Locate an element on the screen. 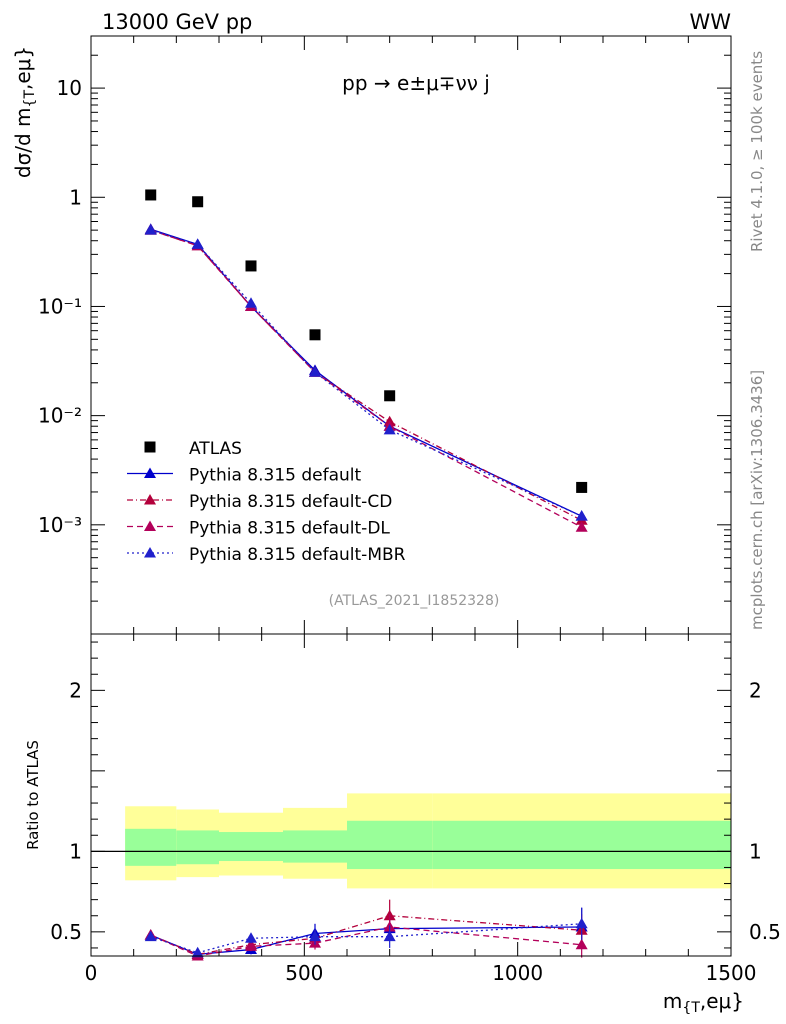  x-tick-label: 1000 is located at coordinates (517, 973).